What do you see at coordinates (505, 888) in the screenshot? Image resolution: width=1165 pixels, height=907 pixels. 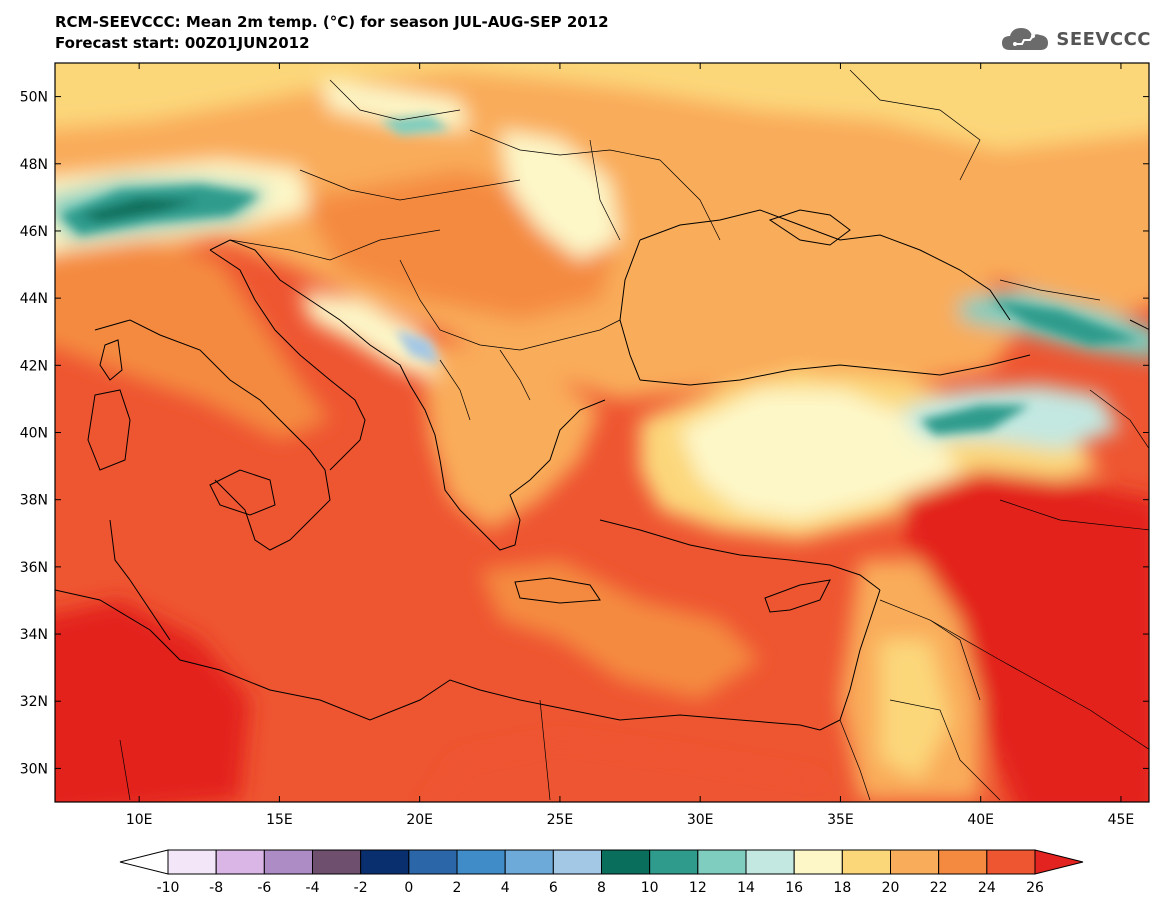 I see `colorbar-label: 4` at bounding box center [505, 888].